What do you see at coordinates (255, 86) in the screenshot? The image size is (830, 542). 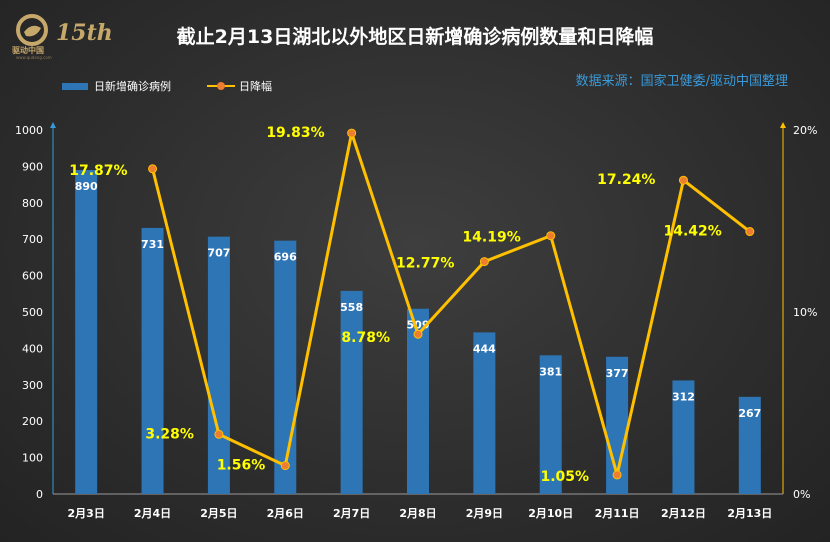 I see `legend-line-label: 日降幅` at bounding box center [255, 86].